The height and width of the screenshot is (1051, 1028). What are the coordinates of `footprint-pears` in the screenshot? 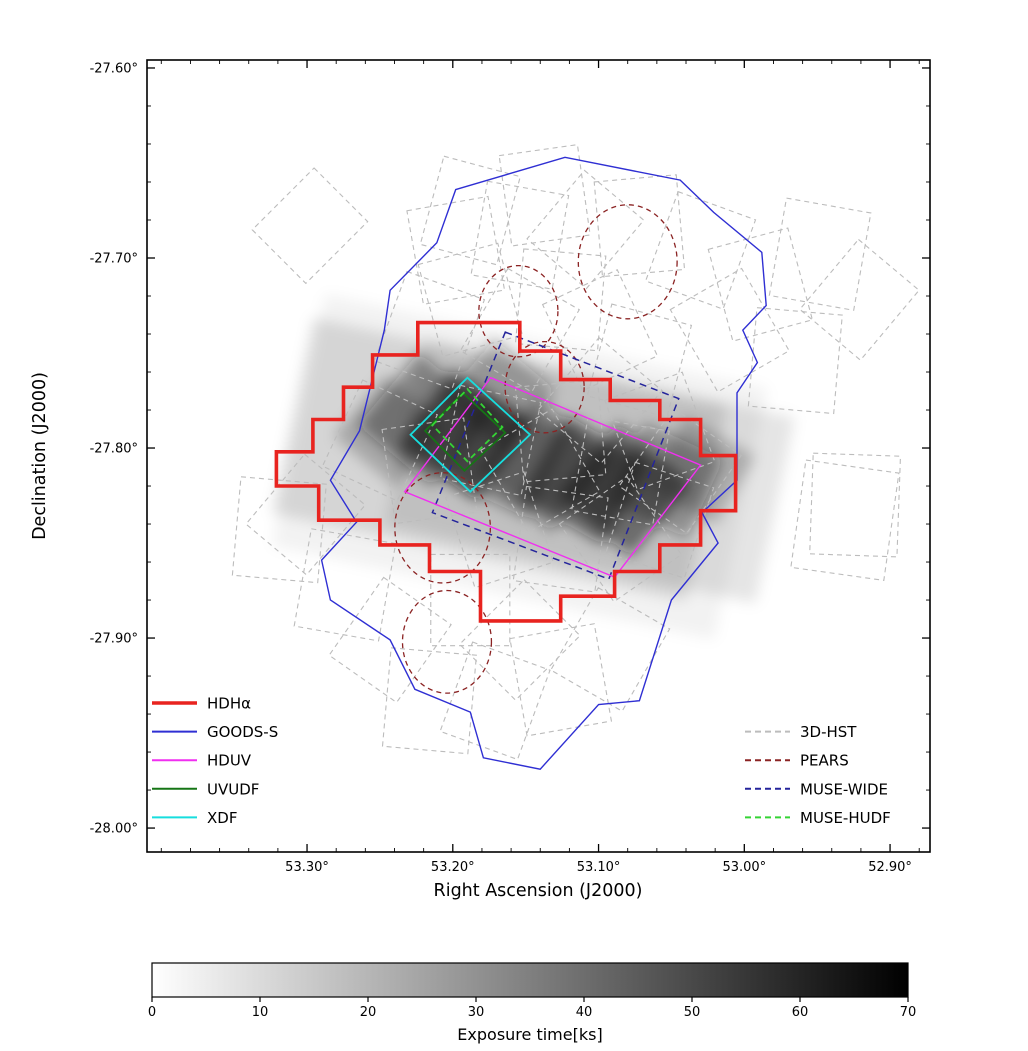 It's located at (536, 449).